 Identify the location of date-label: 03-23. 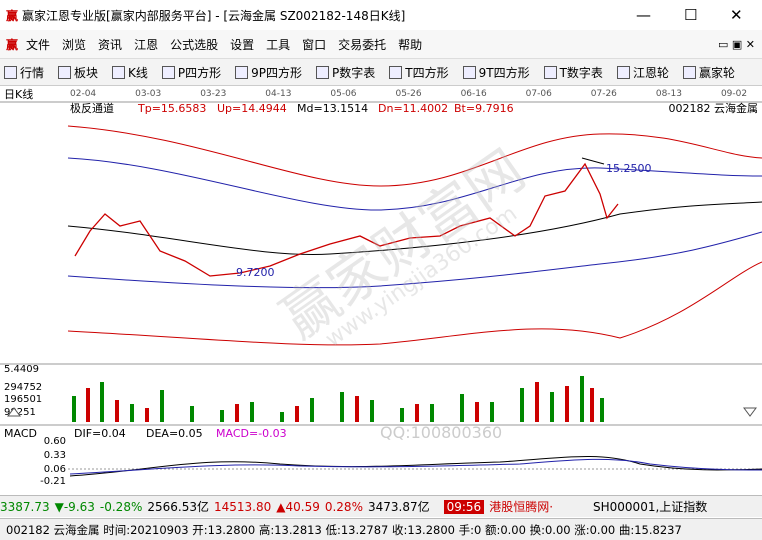
(213, 94).